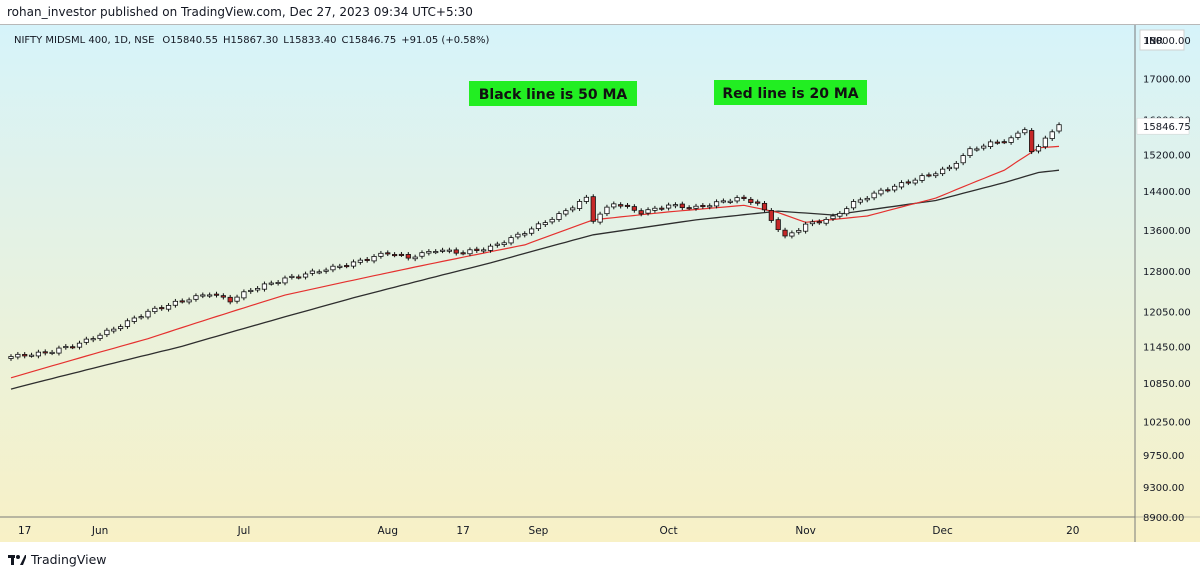 The height and width of the screenshot is (574, 1200). I want to click on price-axis-panel, so click(1167, 283).